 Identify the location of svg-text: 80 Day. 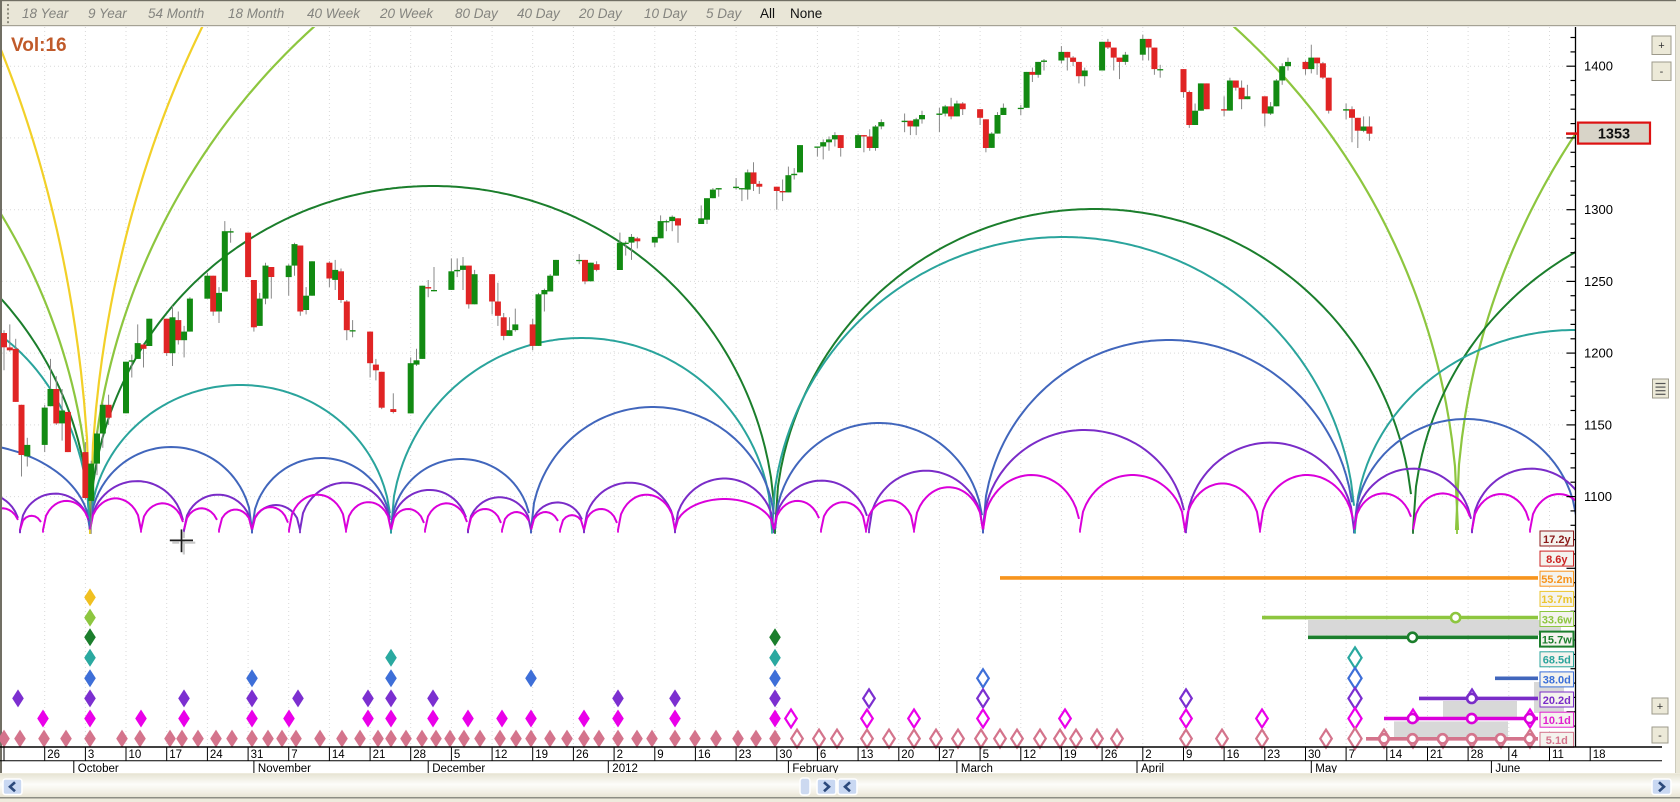
(477, 13).